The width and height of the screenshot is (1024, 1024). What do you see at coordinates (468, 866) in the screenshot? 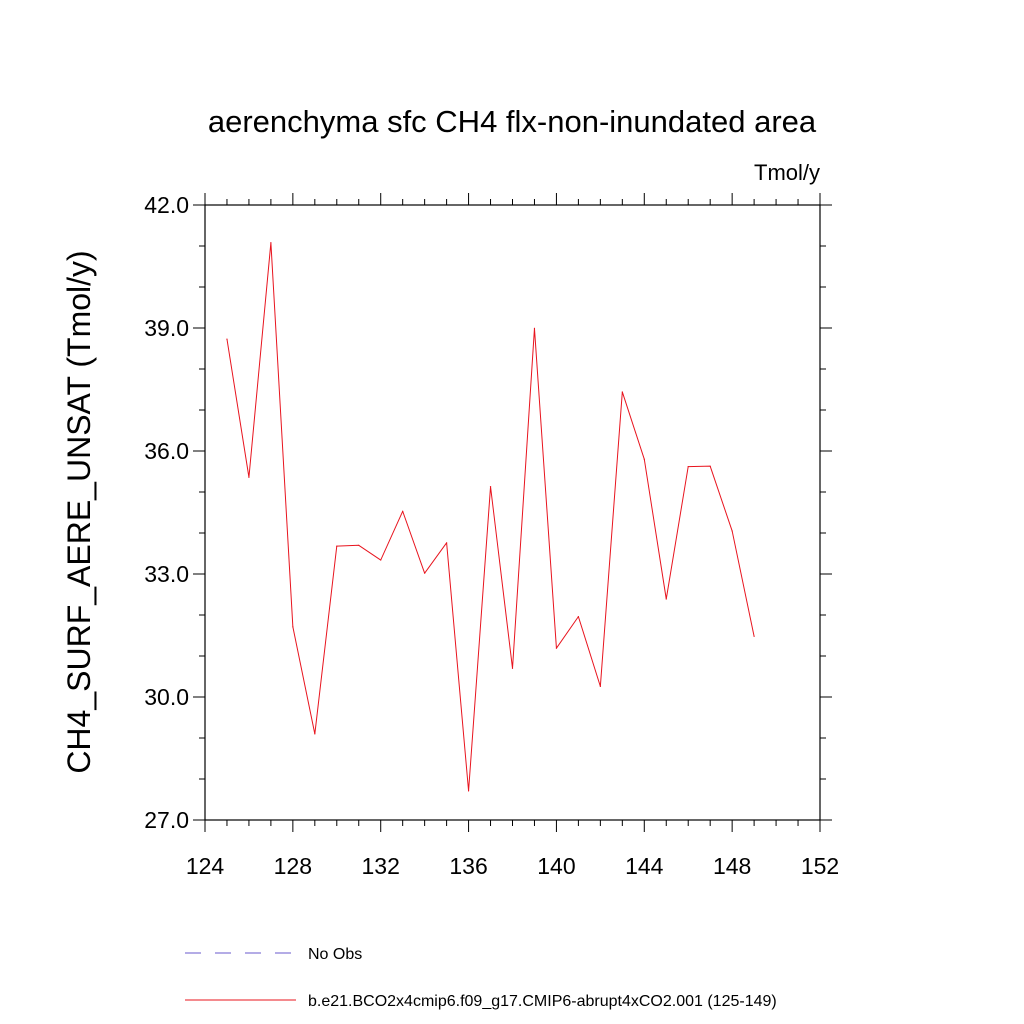
I see `x-tick-label: 136` at bounding box center [468, 866].